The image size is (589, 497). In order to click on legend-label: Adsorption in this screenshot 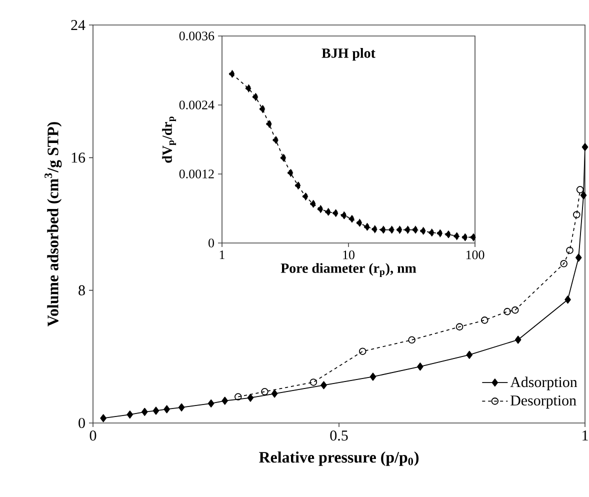, I will do `click(544, 383)`.